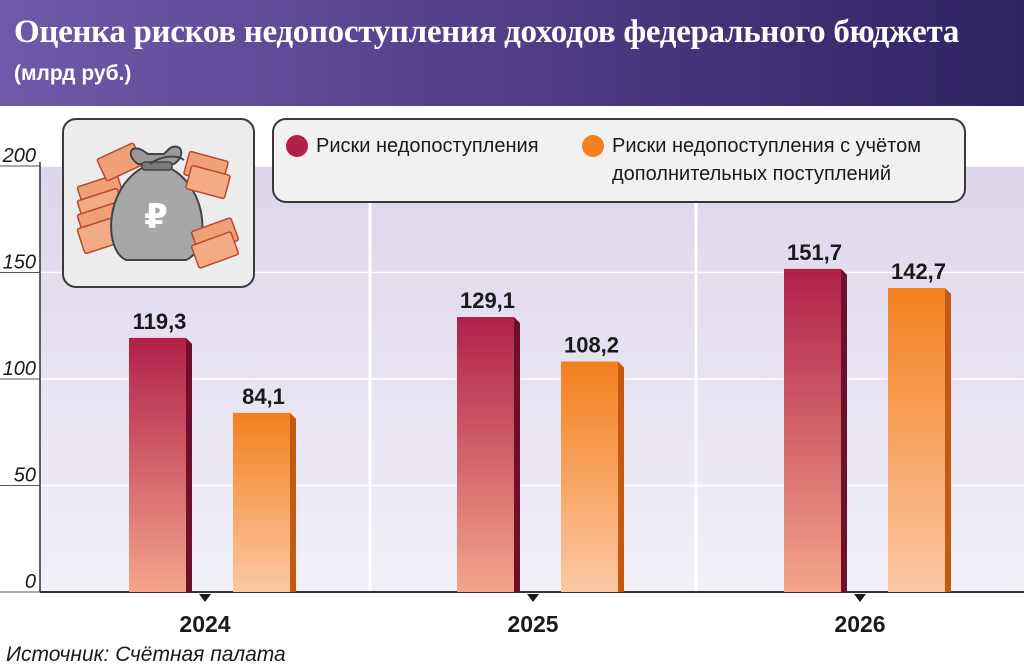 The width and height of the screenshot is (1024, 672). What do you see at coordinates (263, 396) in the screenshot?
I see `data-label: 84,1` at bounding box center [263, 396].